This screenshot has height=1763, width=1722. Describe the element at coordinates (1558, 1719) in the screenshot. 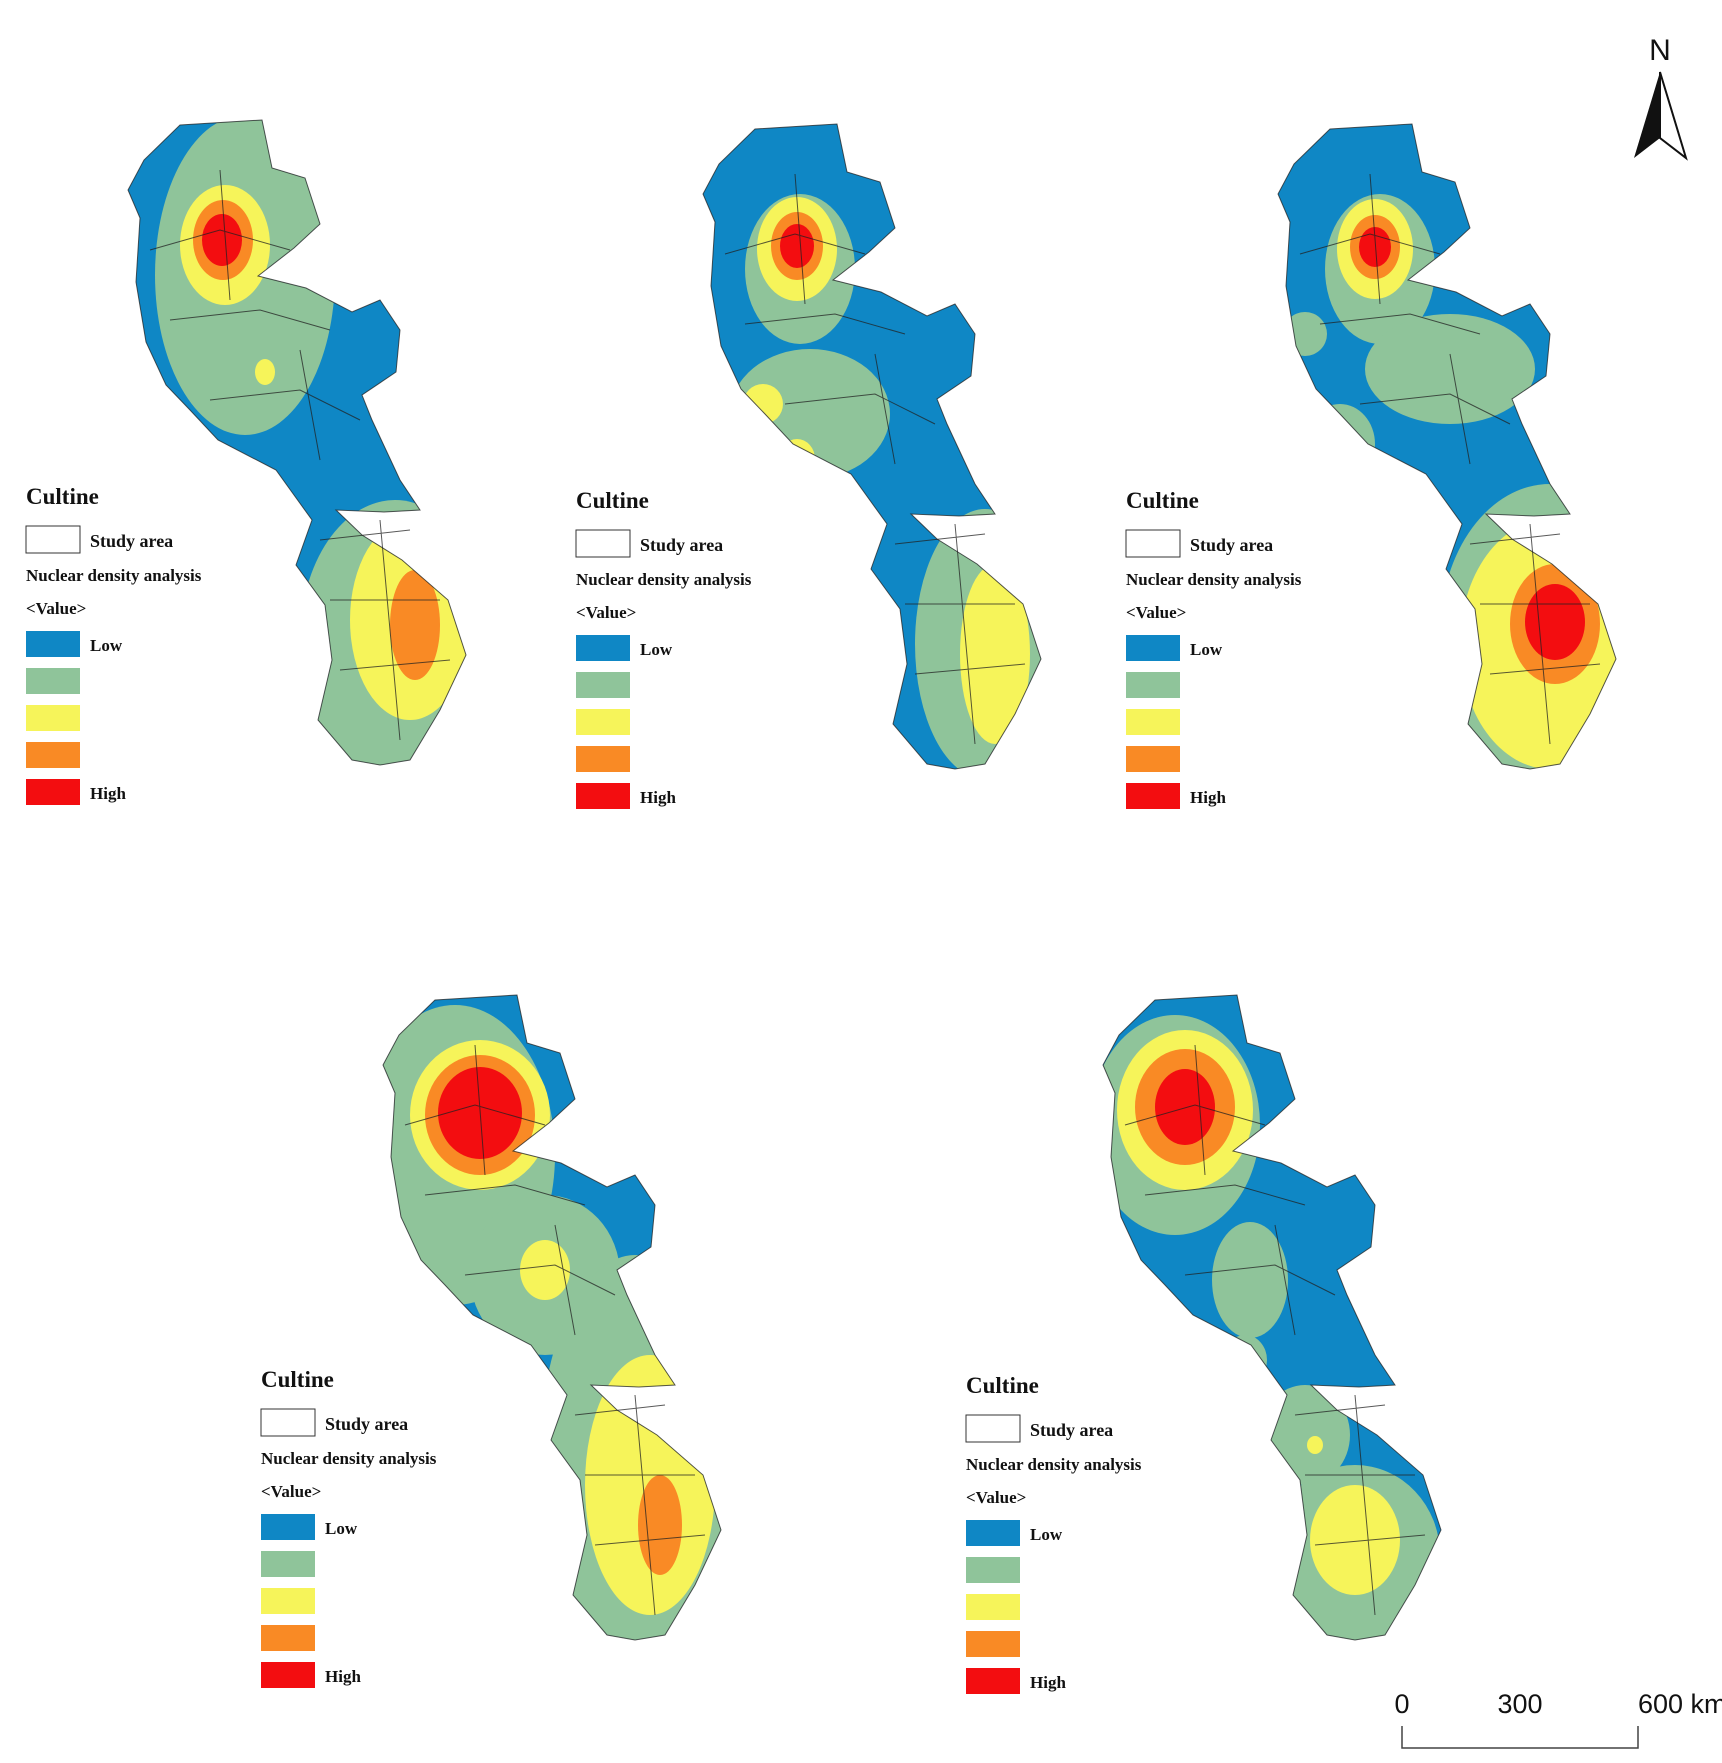

I see `scale-bar: 0 300 600 km` at that location.